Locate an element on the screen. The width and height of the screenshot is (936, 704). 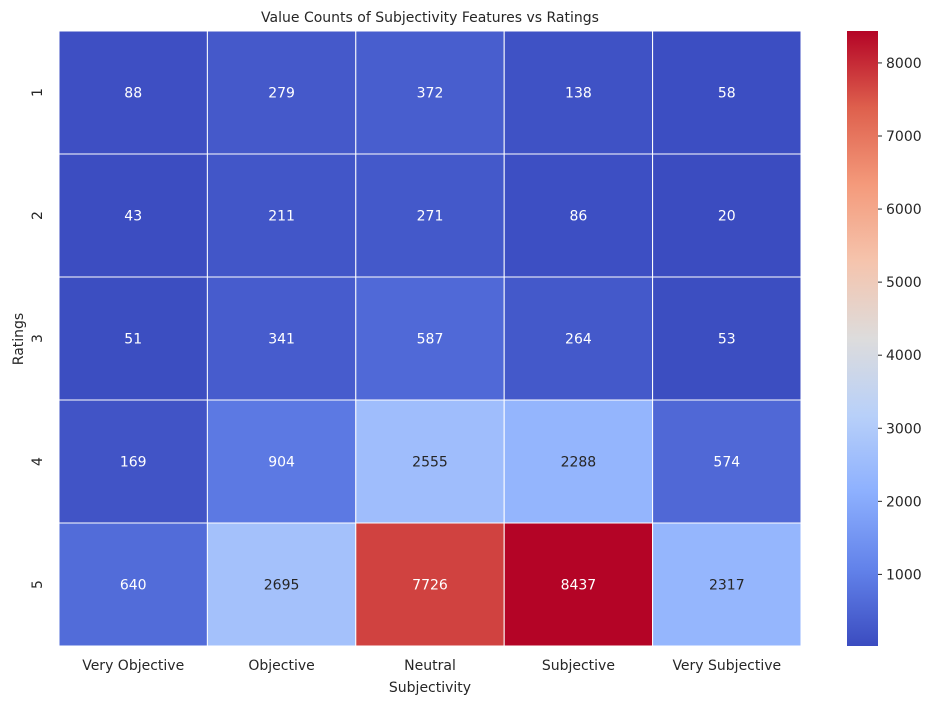
colorbar-tick-label: 6000 is located at coordinates (904, 210).